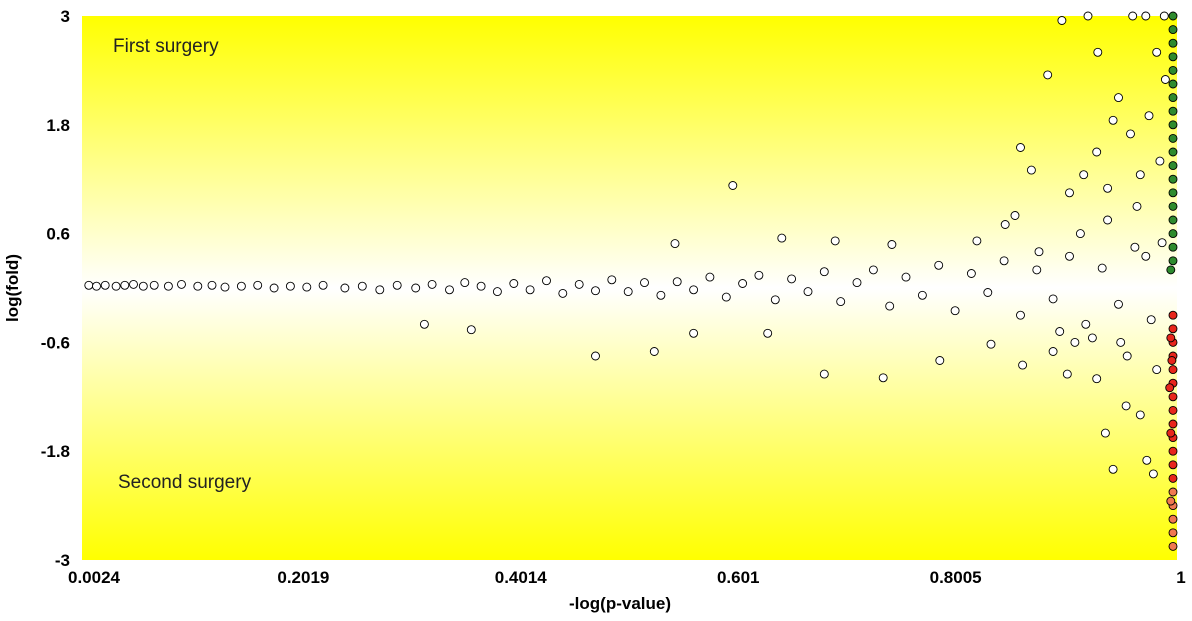  I want to click on x-tick-label: 0.0024, so click(94, 577).